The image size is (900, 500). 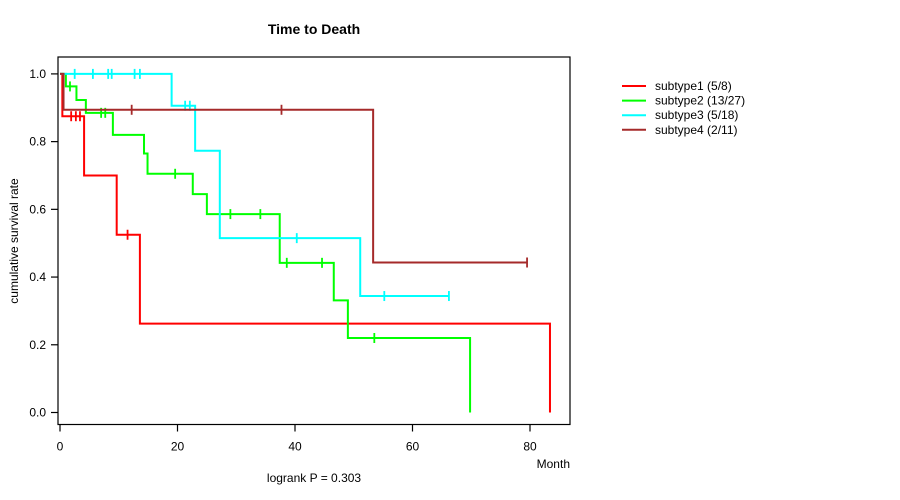 What do you see at coordinates (530, 447) in the screenshot?
I see `x-tick-label: 80` at bounding box center [530, 447].